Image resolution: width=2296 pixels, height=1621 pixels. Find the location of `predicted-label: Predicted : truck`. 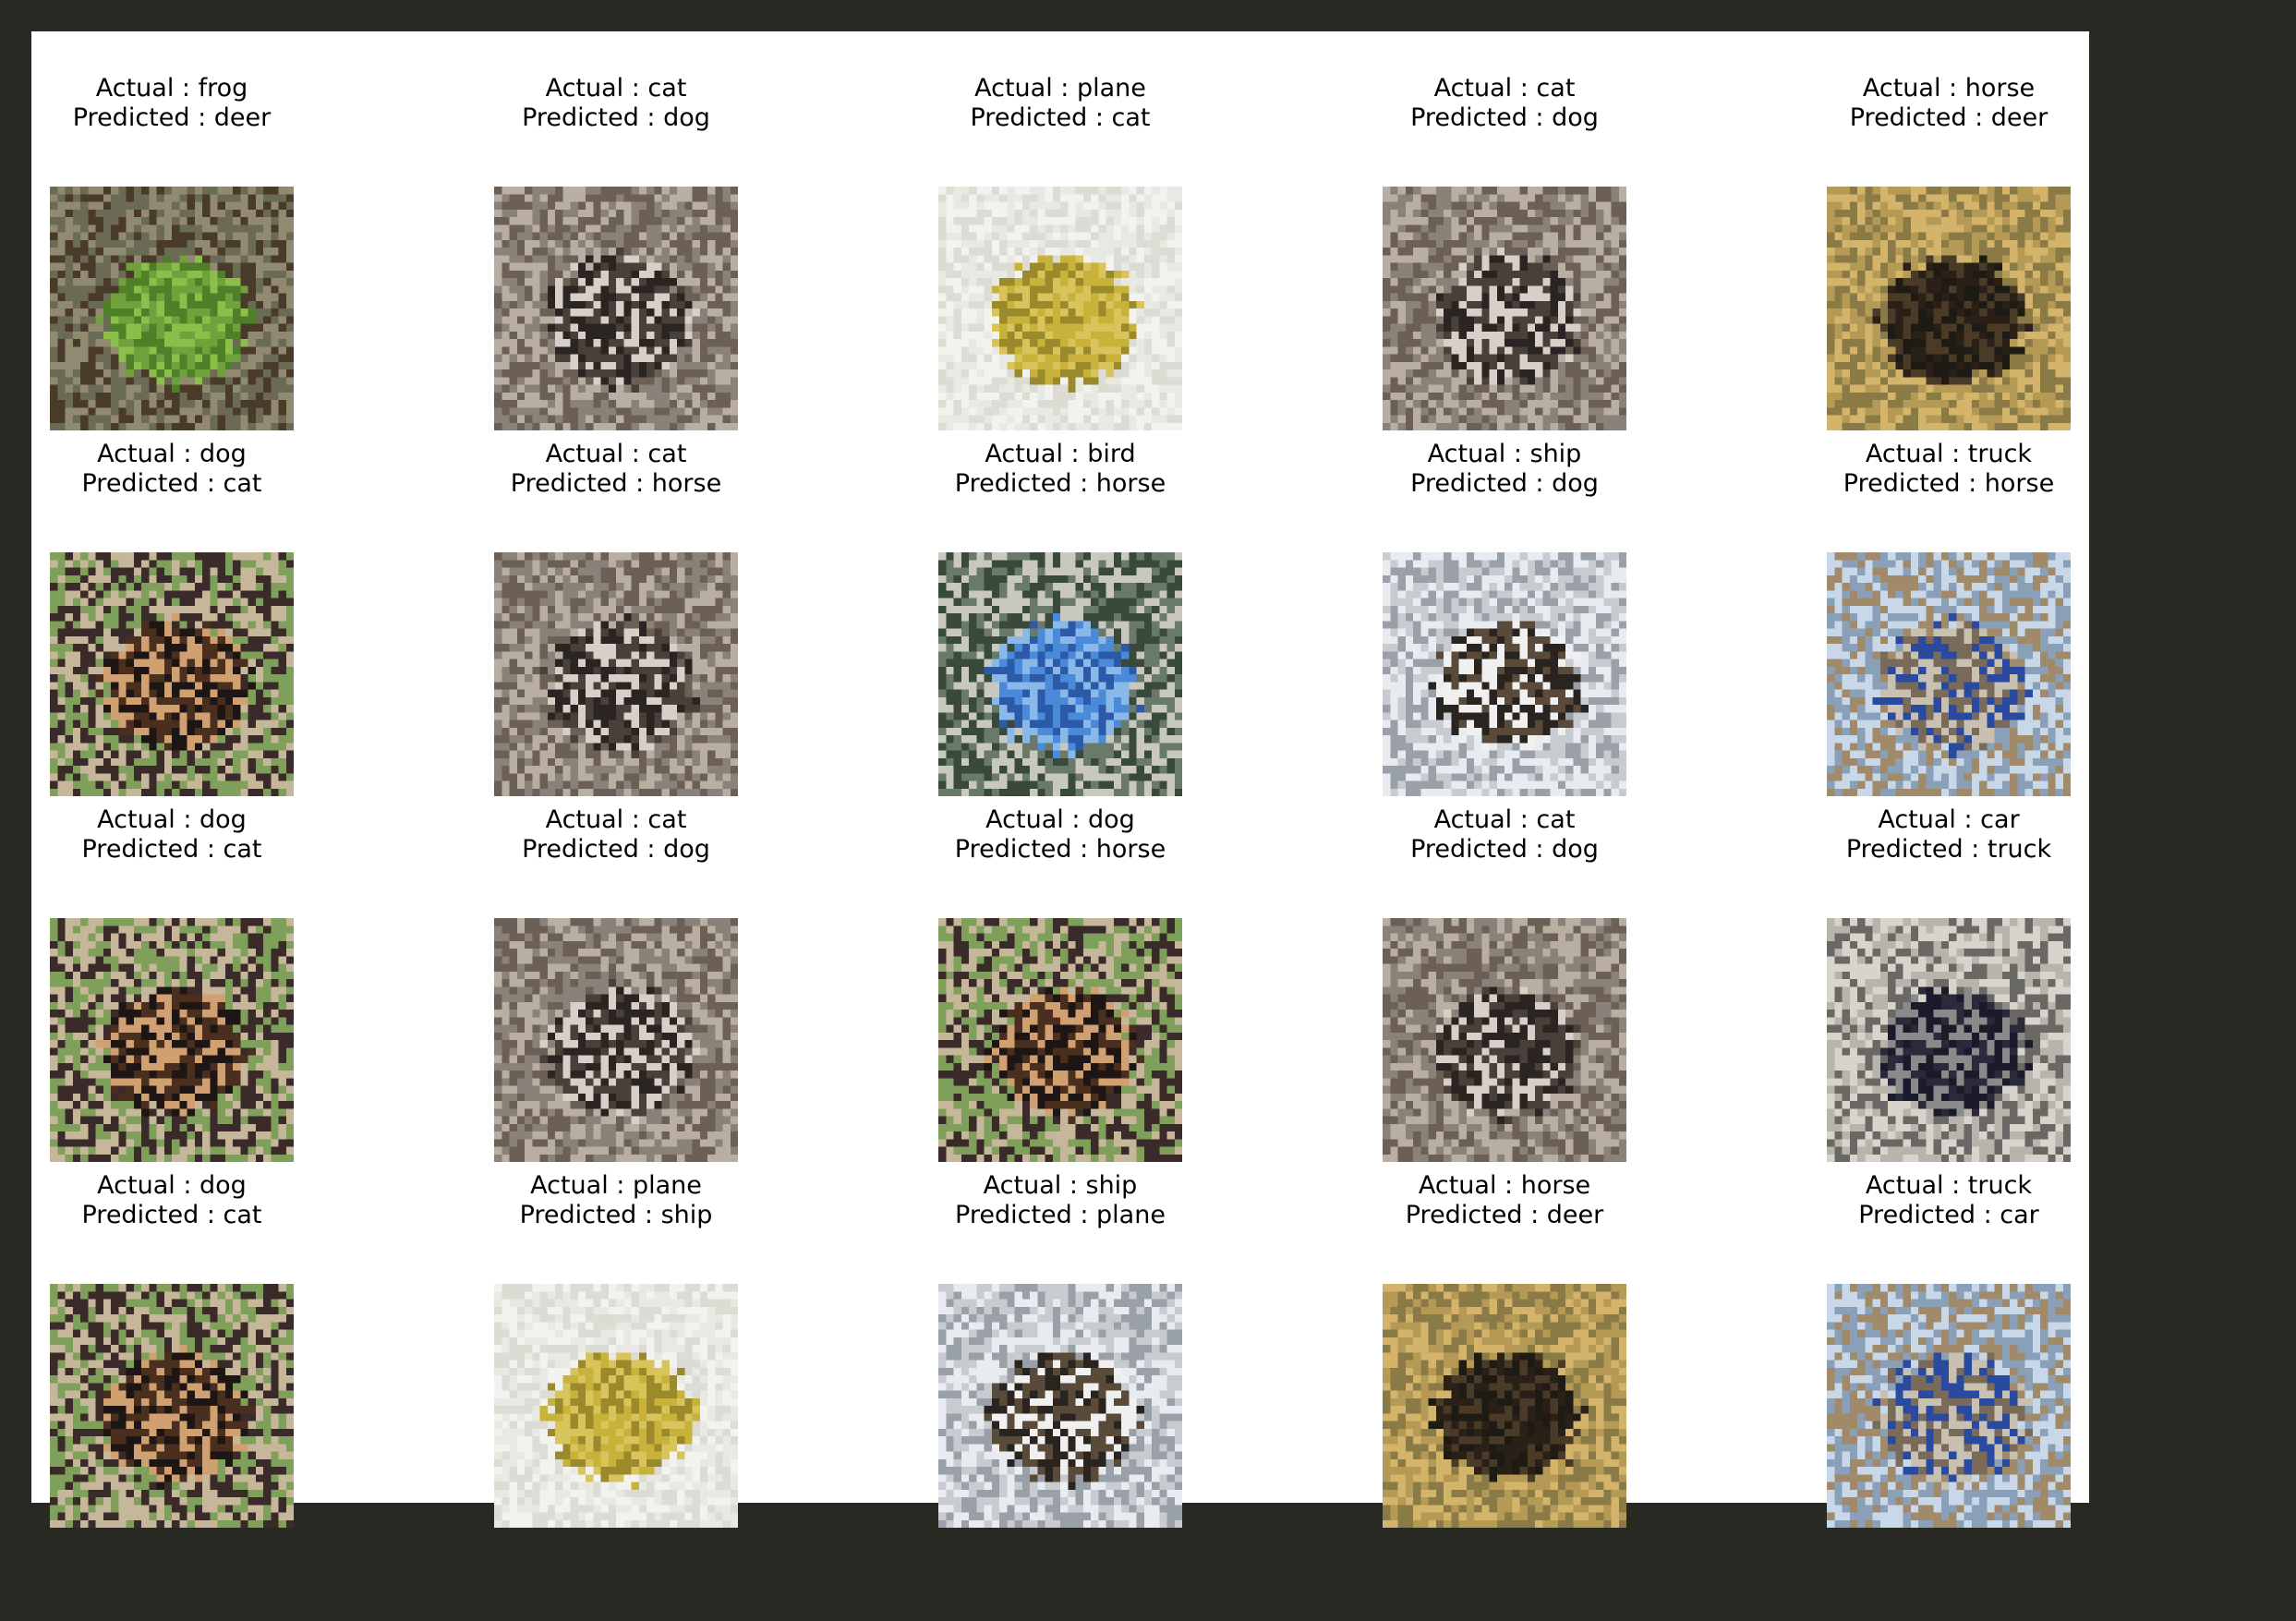

predicted-label: Predicted : truck is located at coordinates (1949, 850).